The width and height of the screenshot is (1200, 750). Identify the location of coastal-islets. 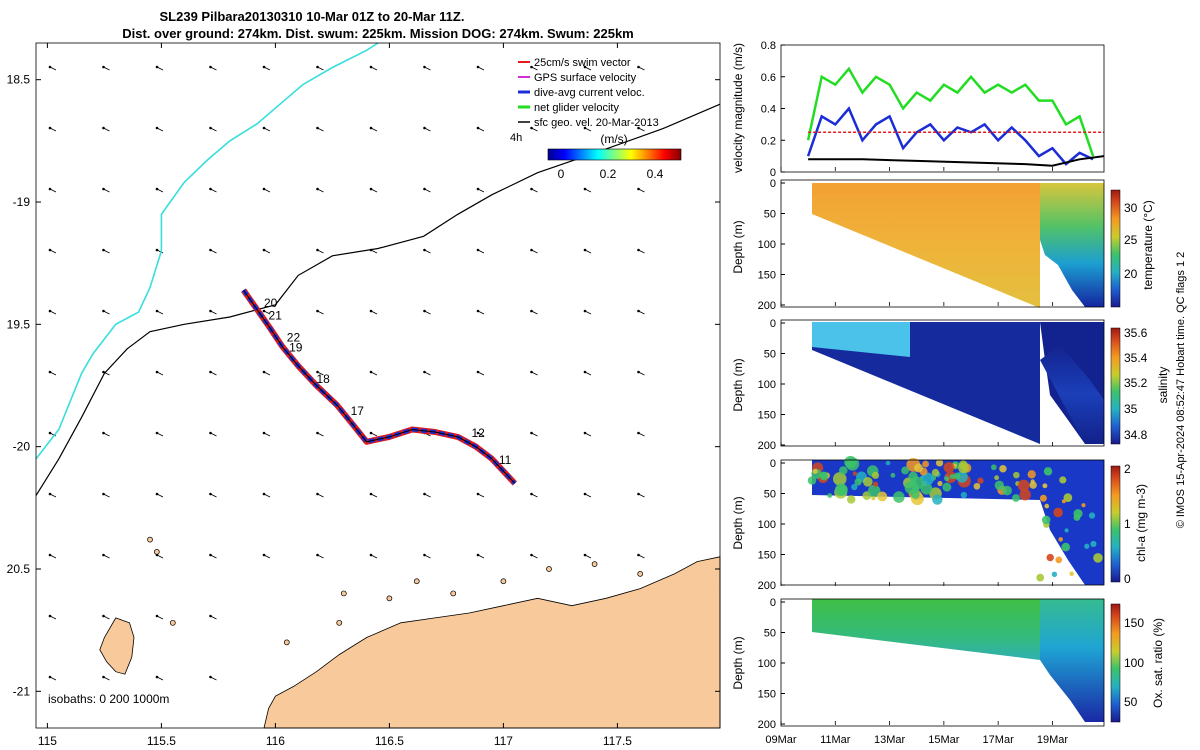
(395, 591).